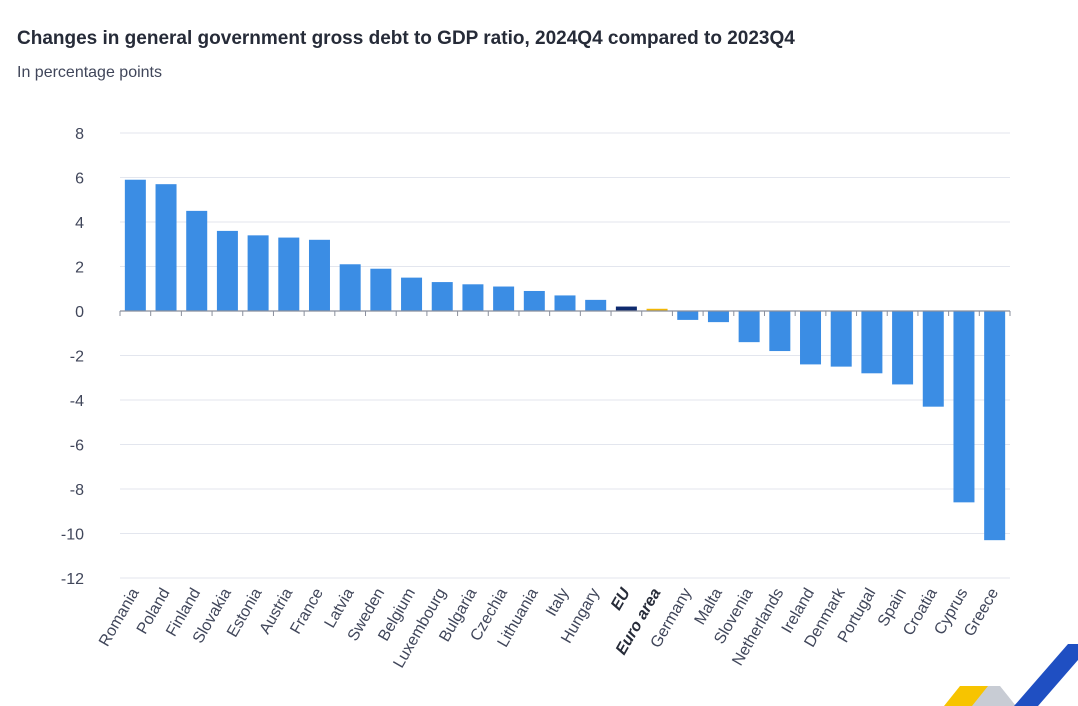 This screenshot has height=706, width=1078. What do you see at coordinates (964, 407) in the screenshot?
I see `bar-cyprus` at bounding box center [964, 407].